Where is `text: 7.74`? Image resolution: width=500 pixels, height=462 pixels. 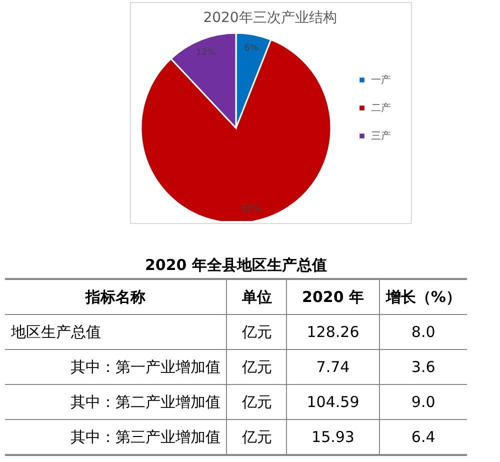 text: 7.74 is located at coordinates (333, 367).